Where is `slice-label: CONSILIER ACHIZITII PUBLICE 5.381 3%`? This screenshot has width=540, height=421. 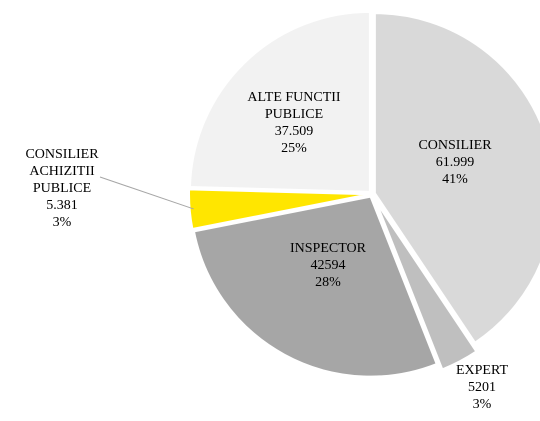 slice-label: CONSILIER ACHIZITII PUBLICE 5.381 3% is located at coordinates (62, 188).